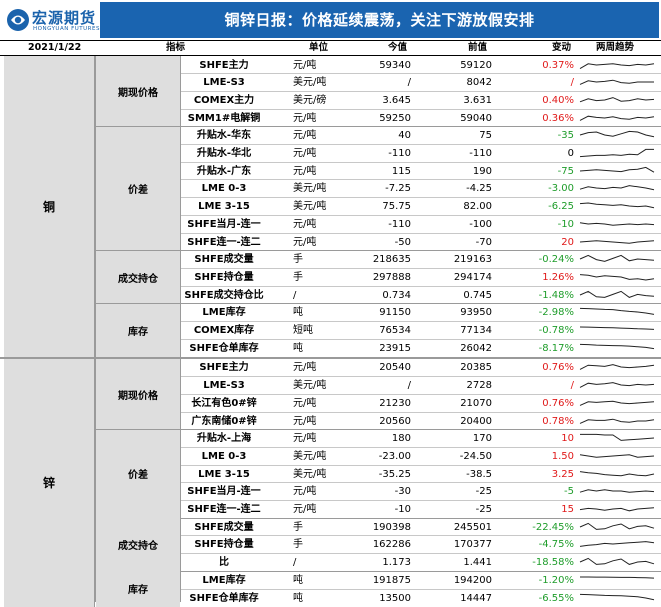 Image resolution: width=661 pixels, height=607 pixels. What do you see at coordinates (395, 421) in the screenshot?
I see `current-value: 20560` at bounding box center [395, 421].